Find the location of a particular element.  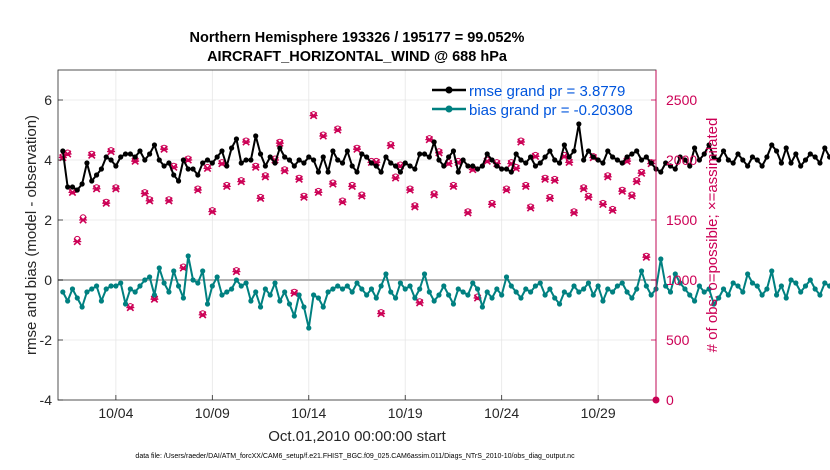

x-tick-label: 10/14 is located at coordinates (308, 413).